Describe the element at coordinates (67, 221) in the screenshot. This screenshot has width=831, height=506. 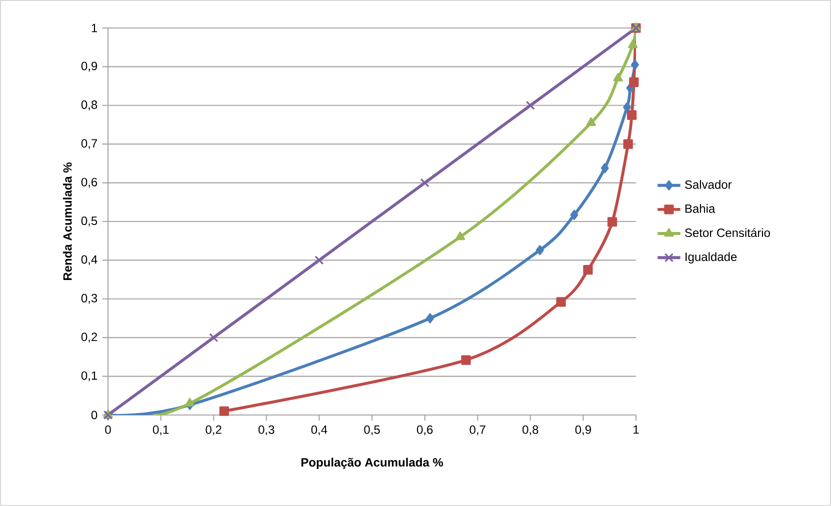
I see `y-axis-title: Renda Acumulada %` at that location.